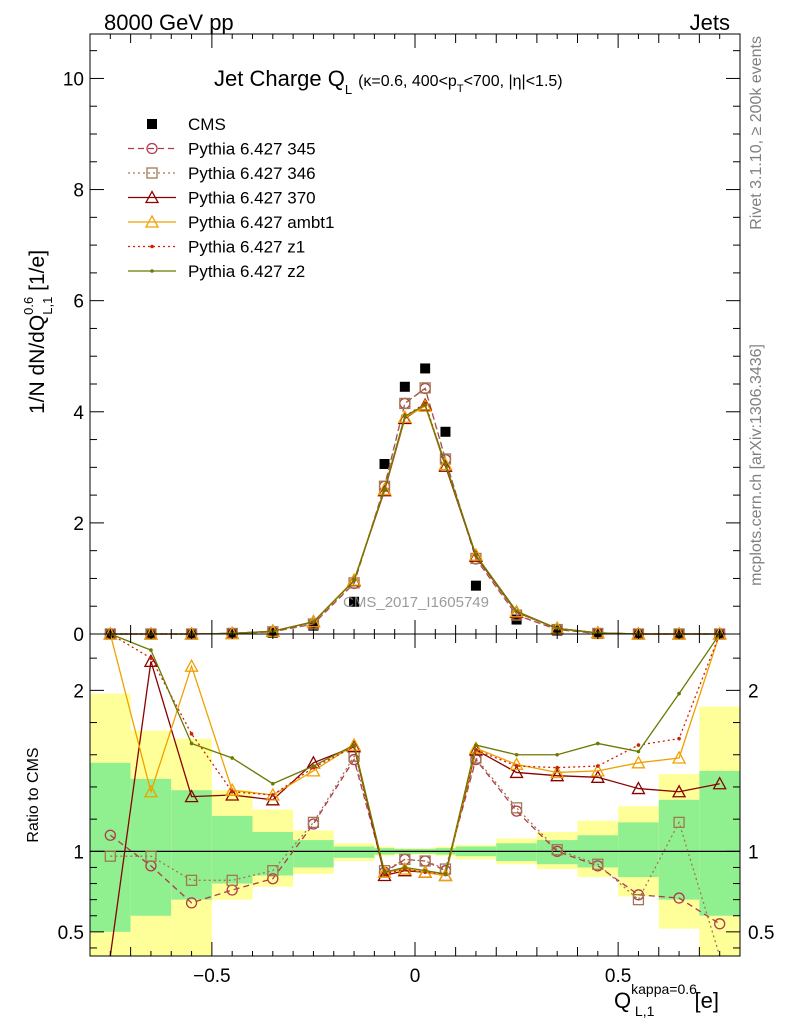 The height and width of the screenshot is (1024, 786). What do you see at coordinates (47, 306) in the screenshot?
I see `ylabel-sub: L,1` at bounding box center [47, 306].